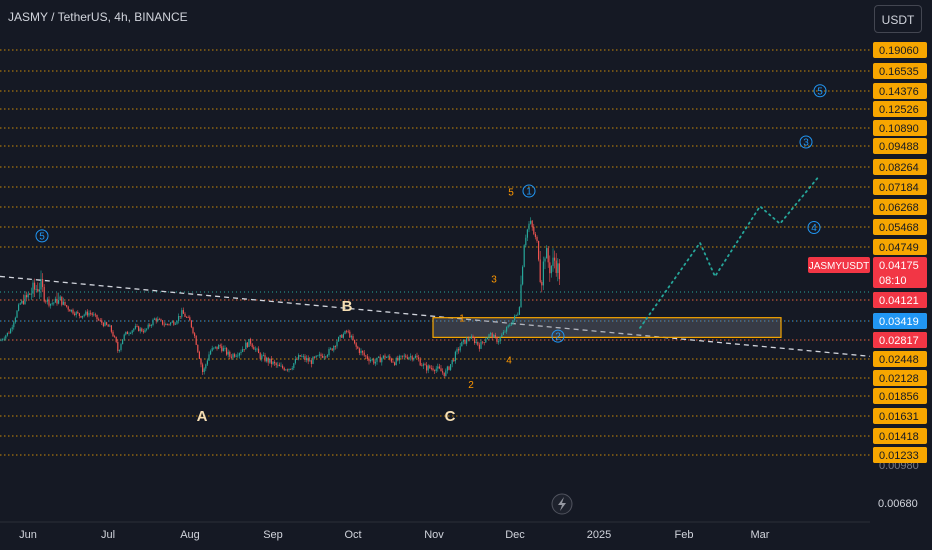 The height and width of the screenshot is (550, 932). I want to click on wave-label-5: 5, so click(511, 192).